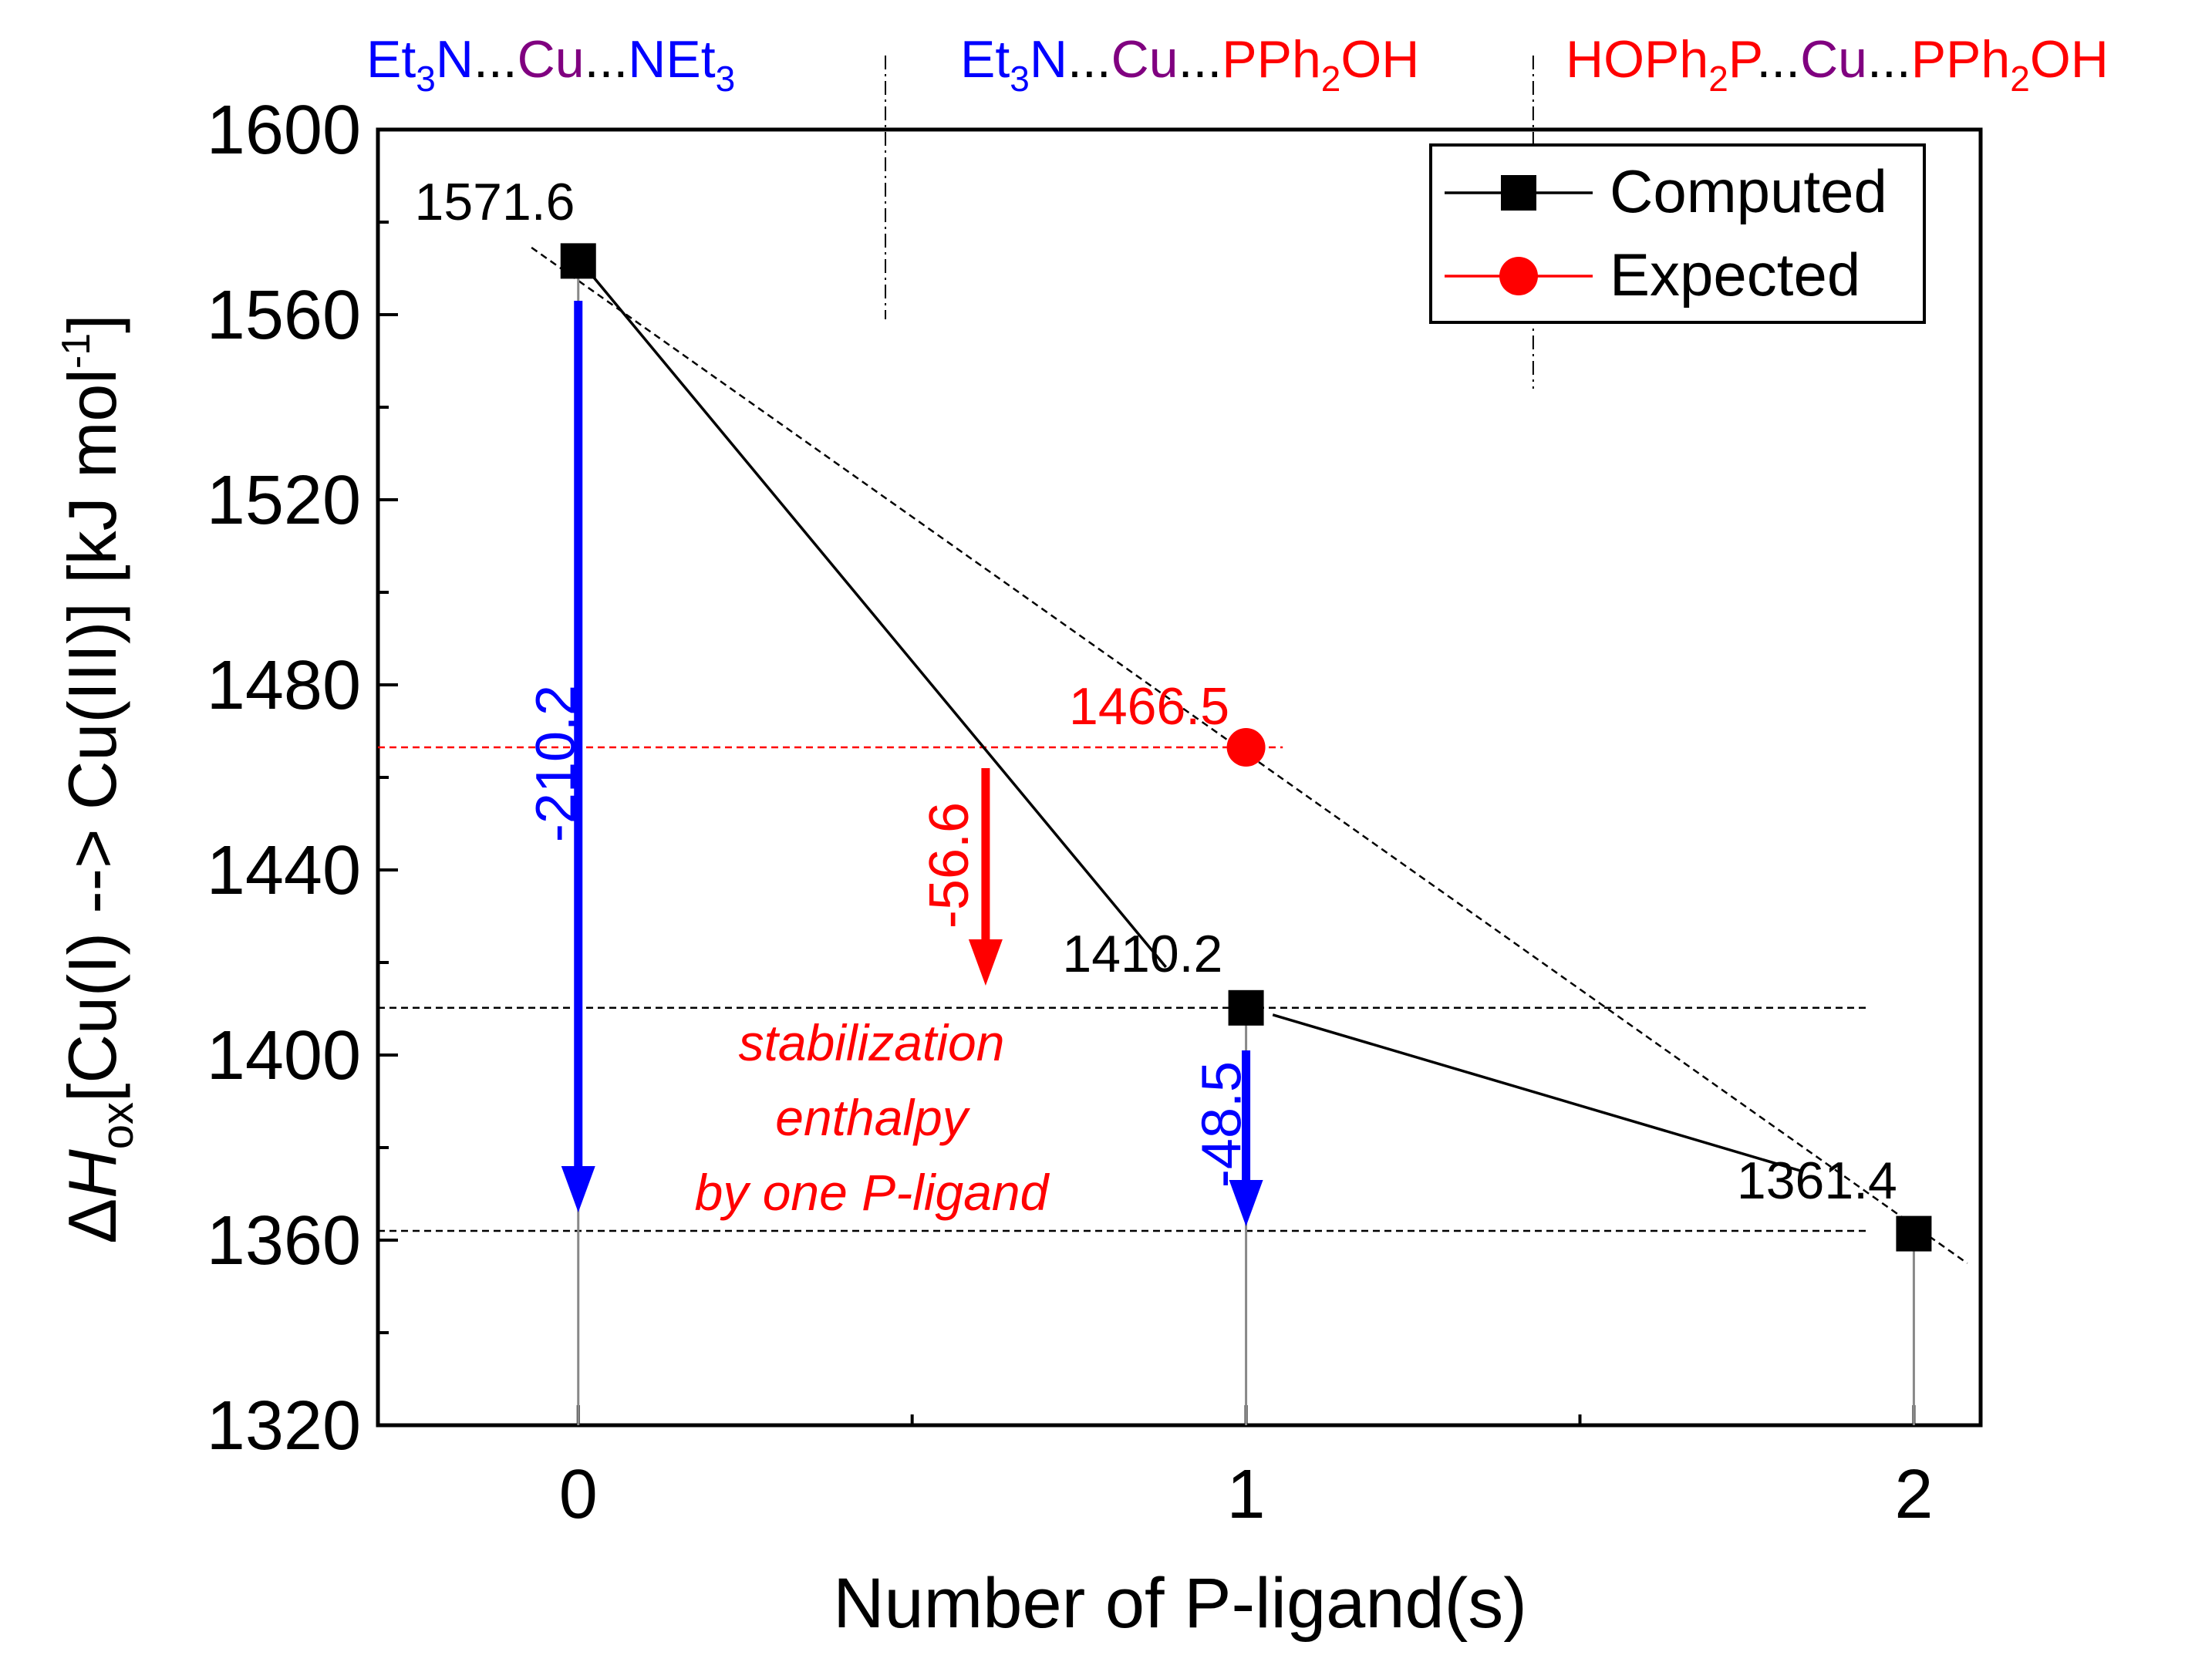  What do you see at coordinates (872, 1192) in the screenshot?
I see `annotation-line: by one P-ligand` at bounding box center [872, 1192].